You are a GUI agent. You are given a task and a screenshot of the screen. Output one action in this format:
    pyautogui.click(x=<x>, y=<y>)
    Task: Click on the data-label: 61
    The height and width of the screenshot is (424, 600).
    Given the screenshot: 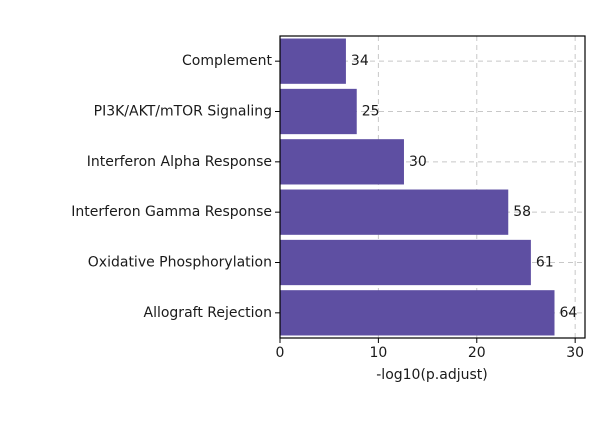 What is the action you would take?
    pyautogui.click(x=545, y=263)
    